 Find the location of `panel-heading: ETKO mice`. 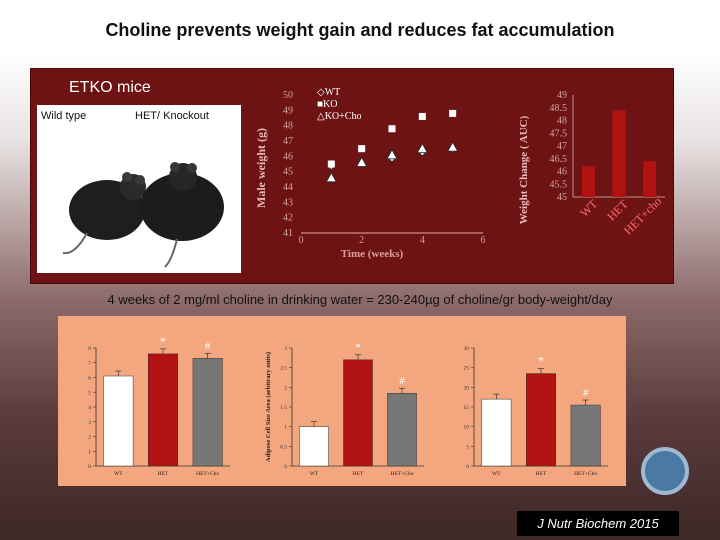

panel-heading: ETKO mice is located at coordinates (110, 87).